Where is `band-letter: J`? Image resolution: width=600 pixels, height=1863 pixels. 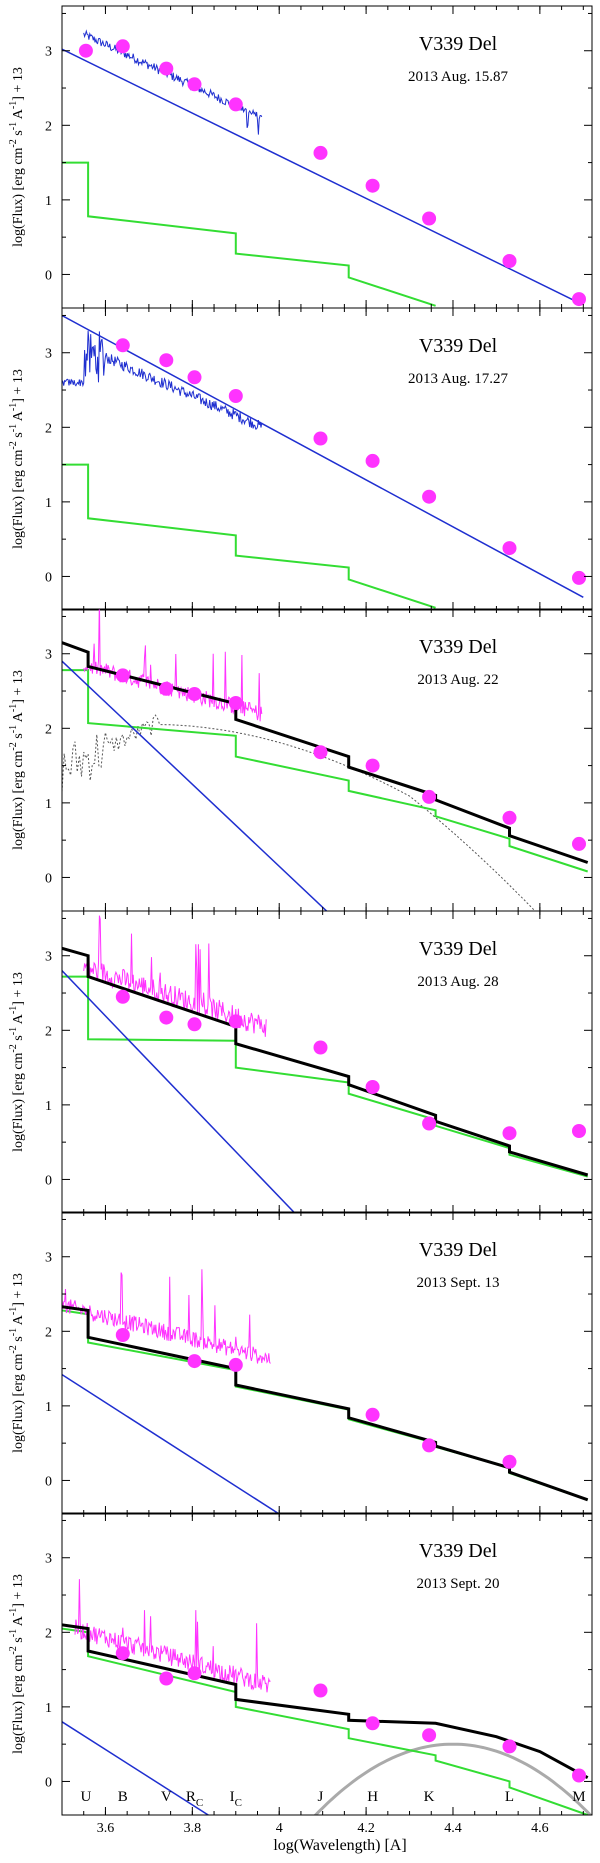 band-letter: J is located at coordinates (321, 1797).